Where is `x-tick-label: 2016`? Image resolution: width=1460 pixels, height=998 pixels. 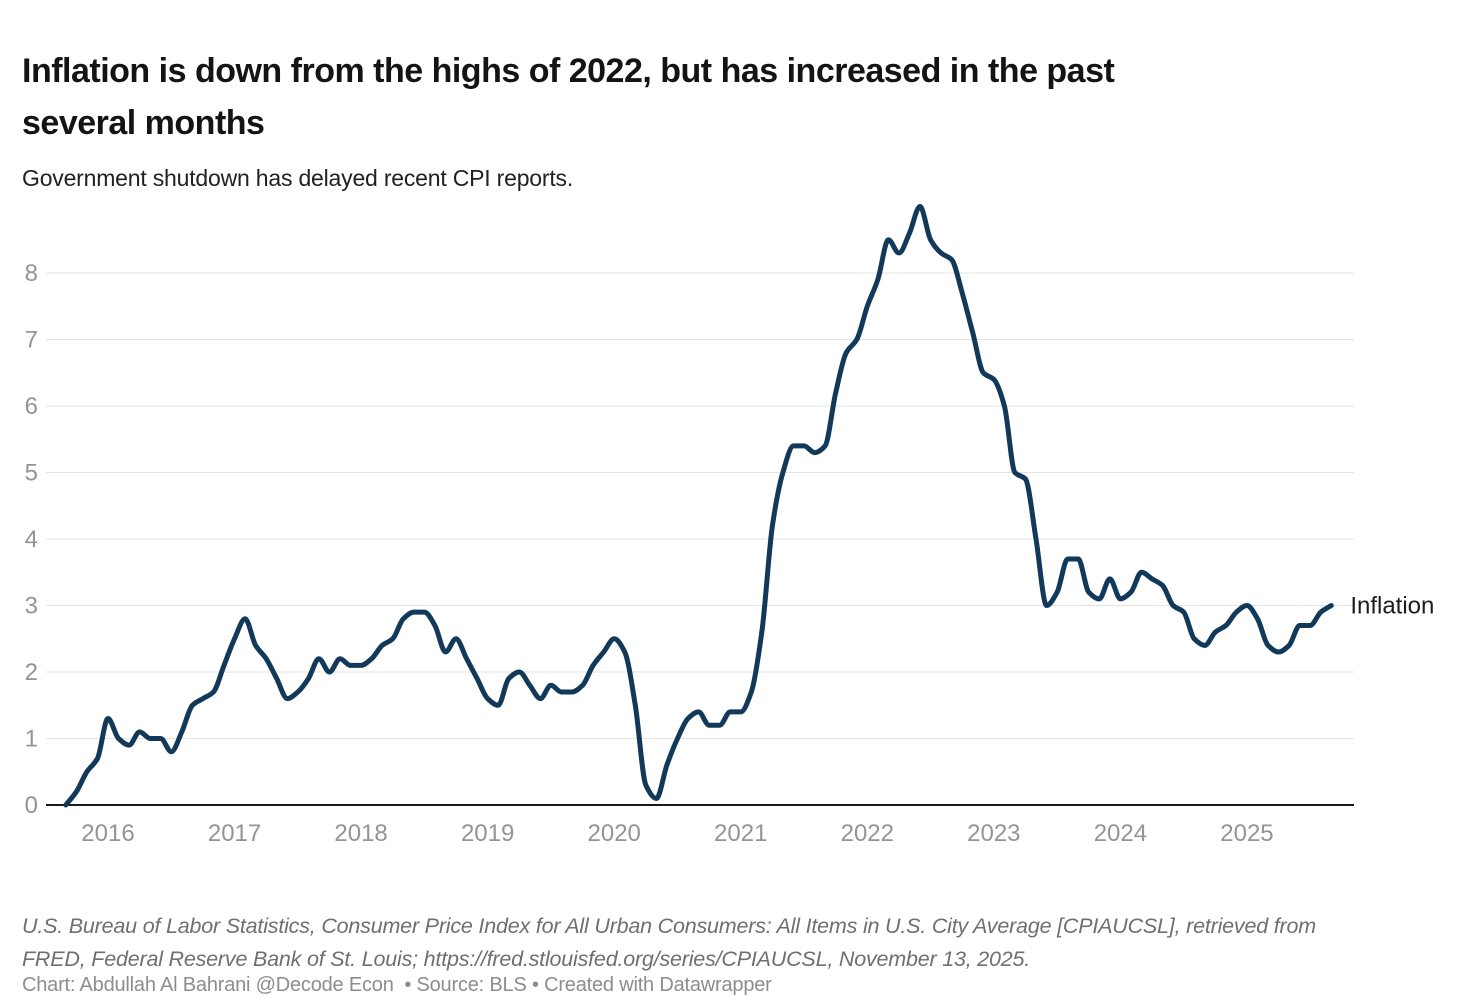 x-tick-label: 2016 is located at coordinates (107, 833).